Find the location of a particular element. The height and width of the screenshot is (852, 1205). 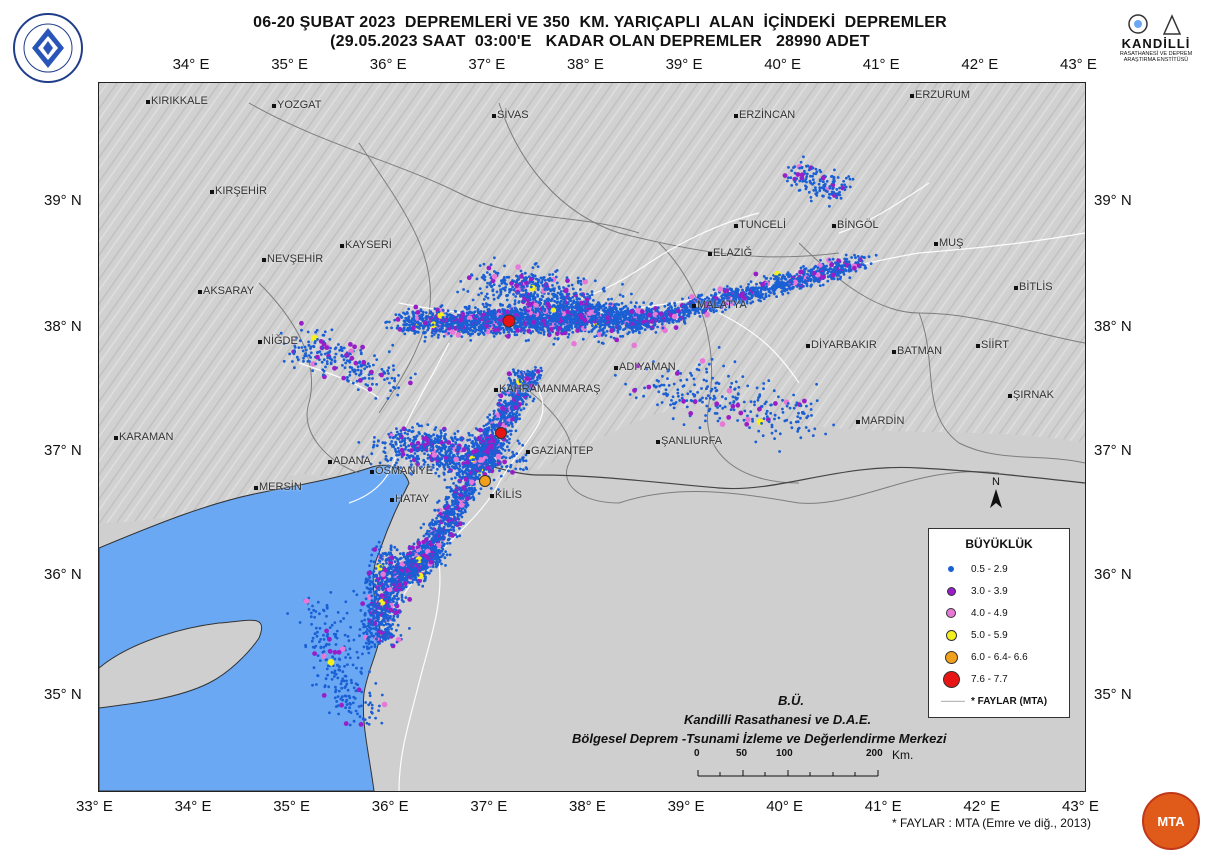

cyprus-island is located at coordinates (180, 664).